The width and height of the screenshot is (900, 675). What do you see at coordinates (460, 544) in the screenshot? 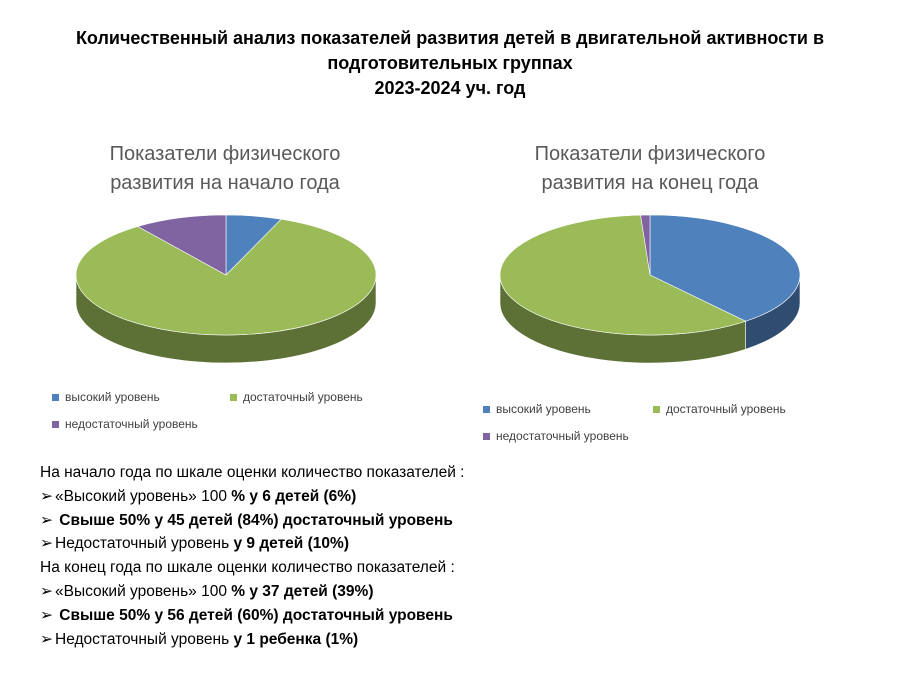
I see `summary-start-item: ➢ Недостаточный уровень у 9 детей (10%)` at bounding box center [460, 544].